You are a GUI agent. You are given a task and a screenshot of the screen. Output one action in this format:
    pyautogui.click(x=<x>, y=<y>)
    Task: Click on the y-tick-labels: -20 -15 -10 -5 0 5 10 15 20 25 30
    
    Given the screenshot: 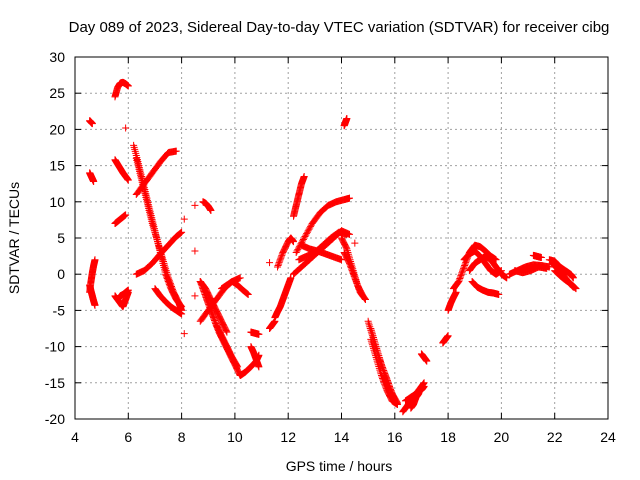 What is the action you would take?
    pyautogui.click(x=55, y=238)
    